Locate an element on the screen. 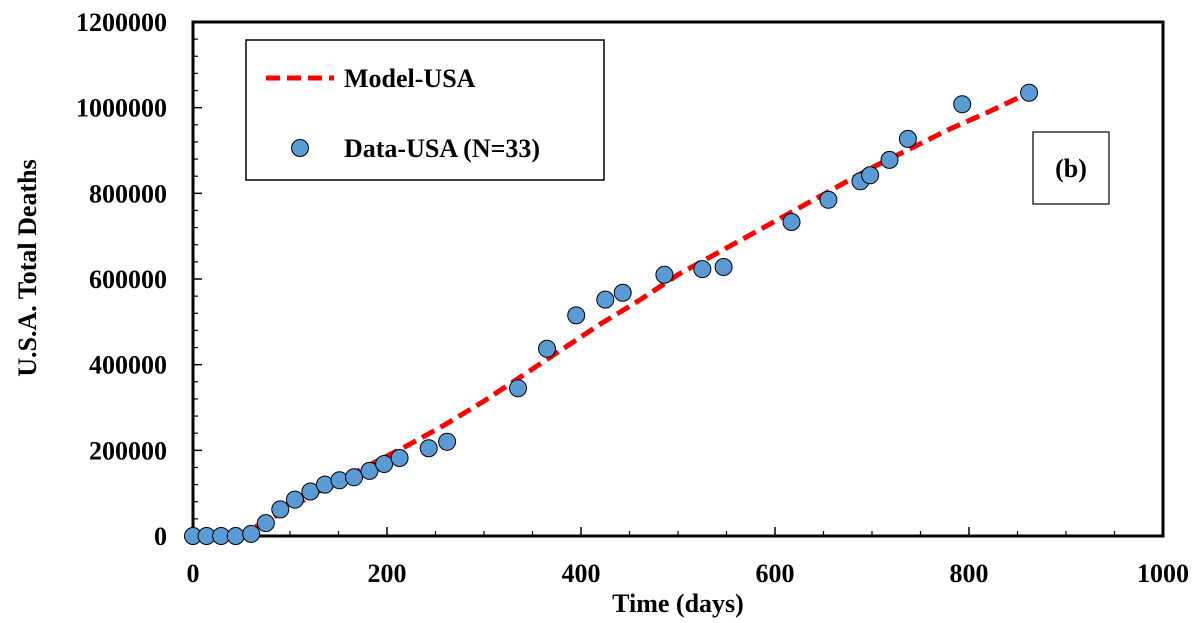 Image resolution: width=1200 pixels, height=623 pixels. y-tick-label: 200000 is located at coordinates (128, 450).